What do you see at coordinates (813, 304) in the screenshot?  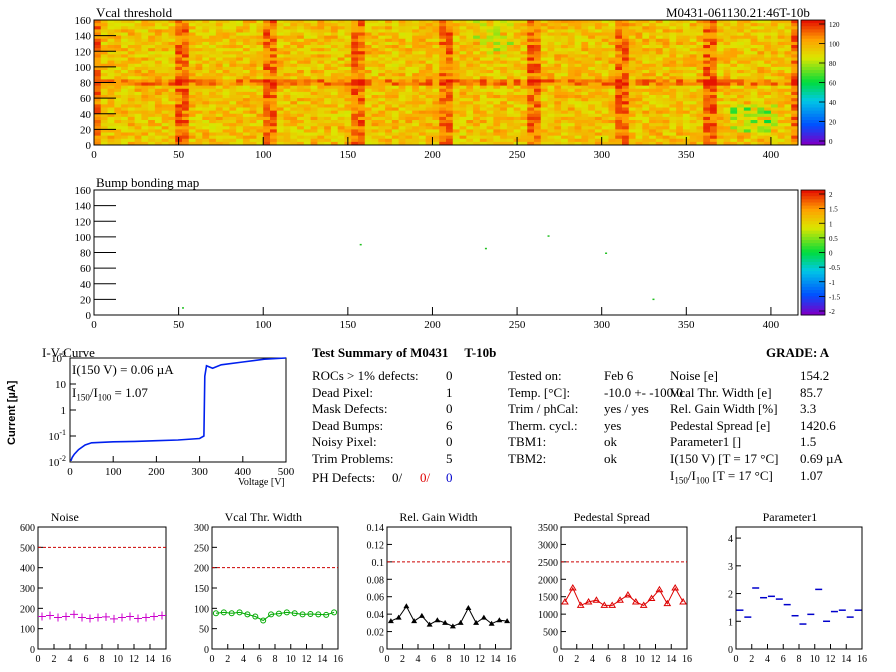 I see `bump-map-palette-band` at bounding box center [813, 304].